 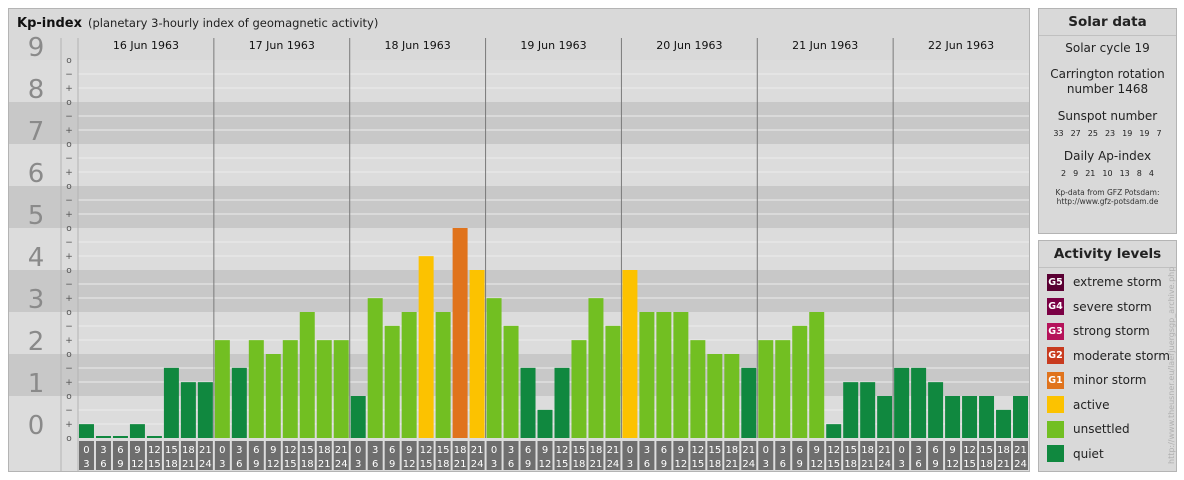 I want to click on level-label: unsettled, so click(x=1101, y=429).